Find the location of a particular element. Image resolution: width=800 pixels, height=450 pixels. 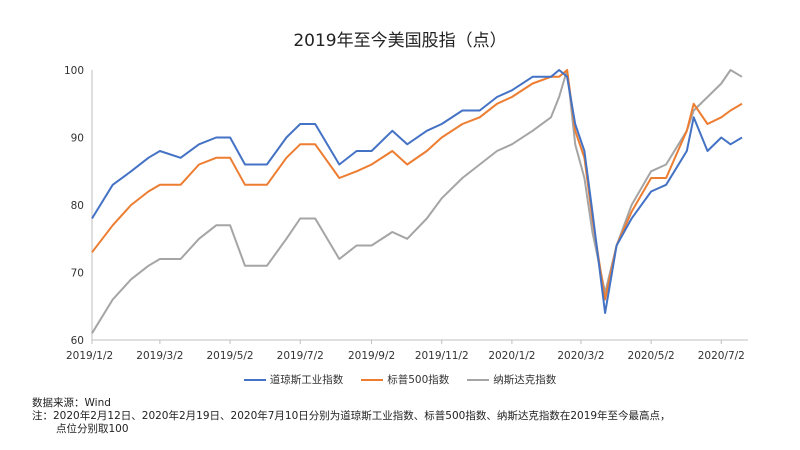

y-tick-label: 100 is located at coordinates (74, 71).